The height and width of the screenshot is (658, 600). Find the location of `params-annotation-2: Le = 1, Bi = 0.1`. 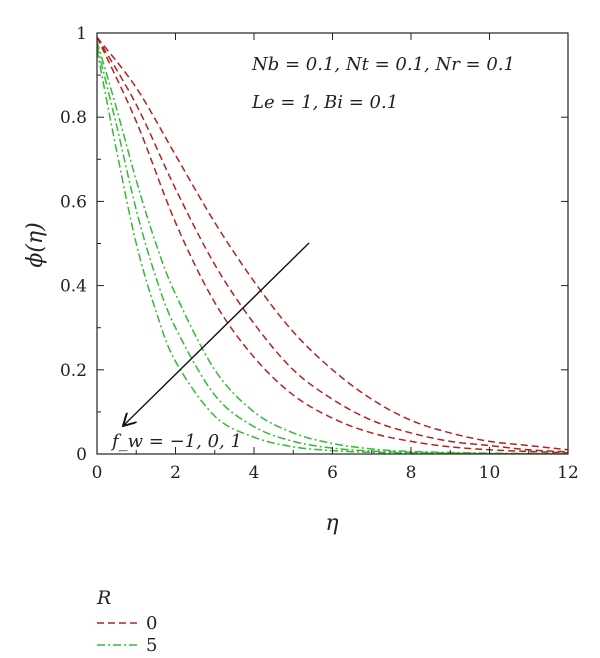

params-annotation-2: Le = 1, Bi = 0.1 is located at coordinates (324, 102).